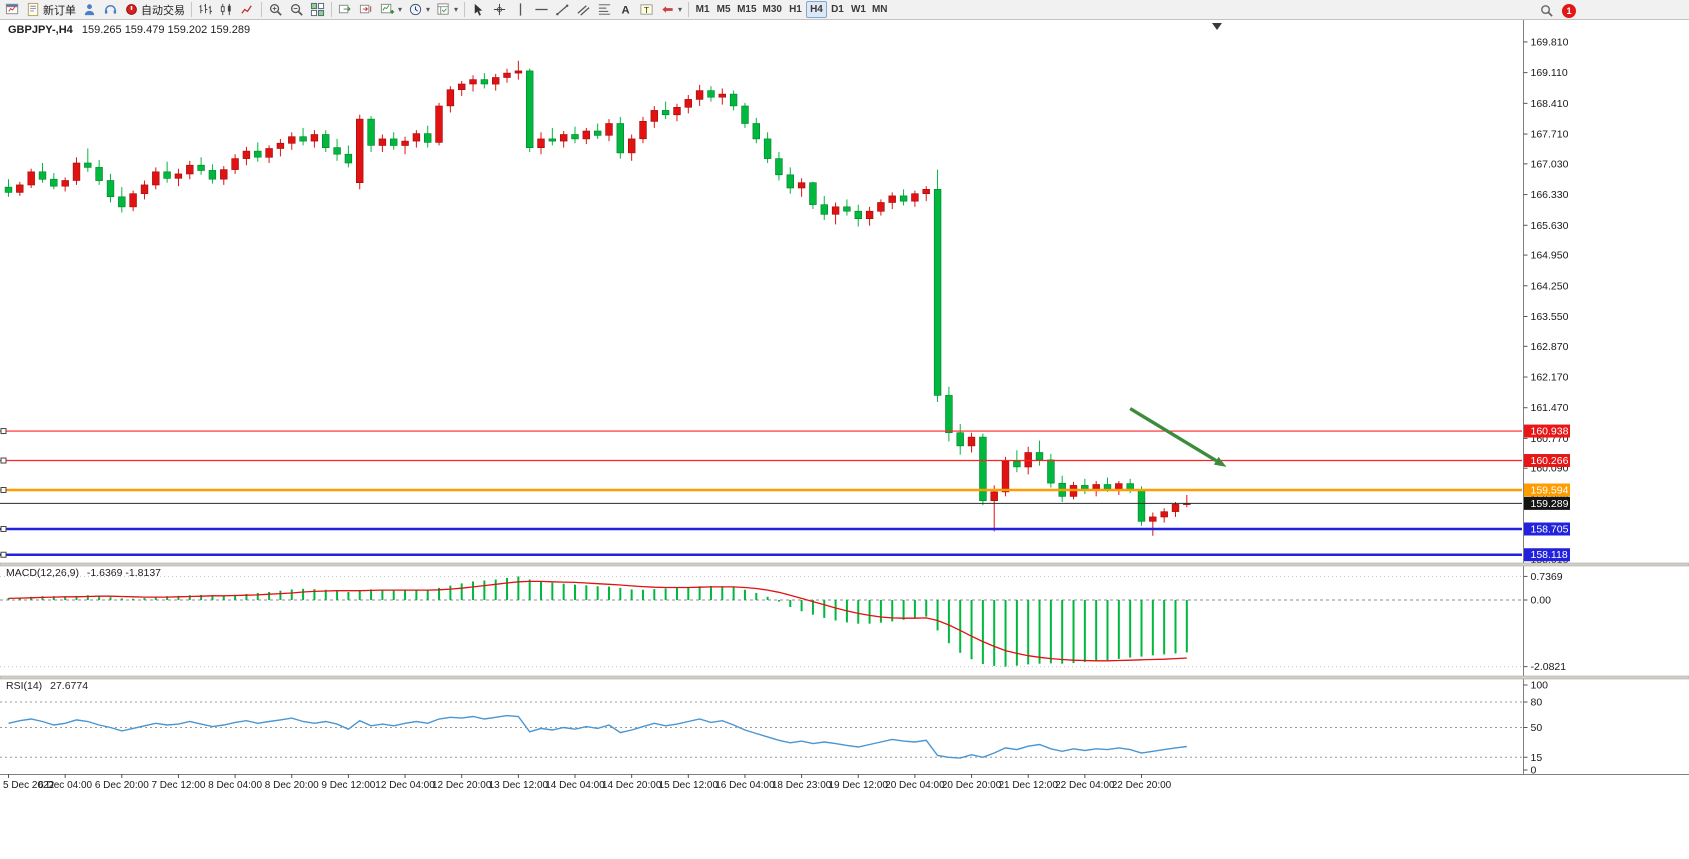 This screenshot has height=859, width=1689. Describe the element at coordinates (1549, 667) in the screenshot. I see `svg-text: -2.0821` at that location.